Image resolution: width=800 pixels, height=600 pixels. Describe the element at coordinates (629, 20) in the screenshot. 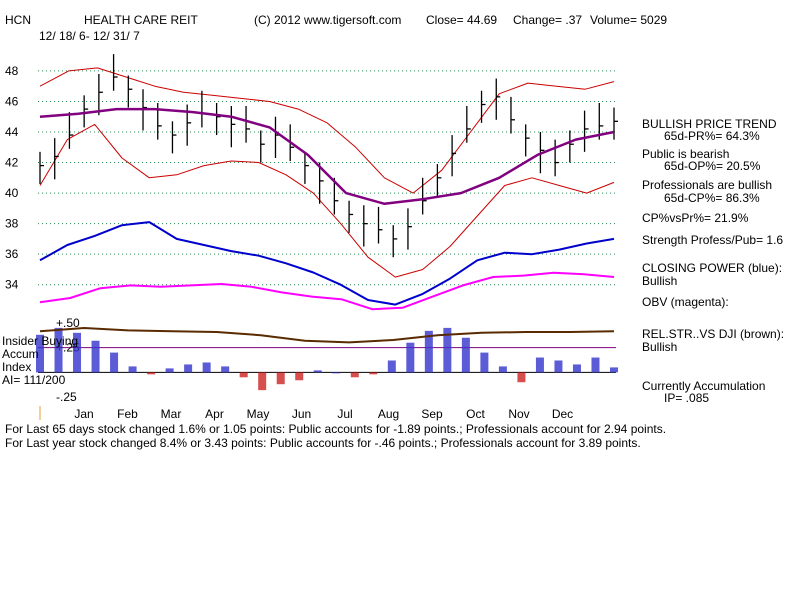

I see `volume: Volume= 5029` at that location.